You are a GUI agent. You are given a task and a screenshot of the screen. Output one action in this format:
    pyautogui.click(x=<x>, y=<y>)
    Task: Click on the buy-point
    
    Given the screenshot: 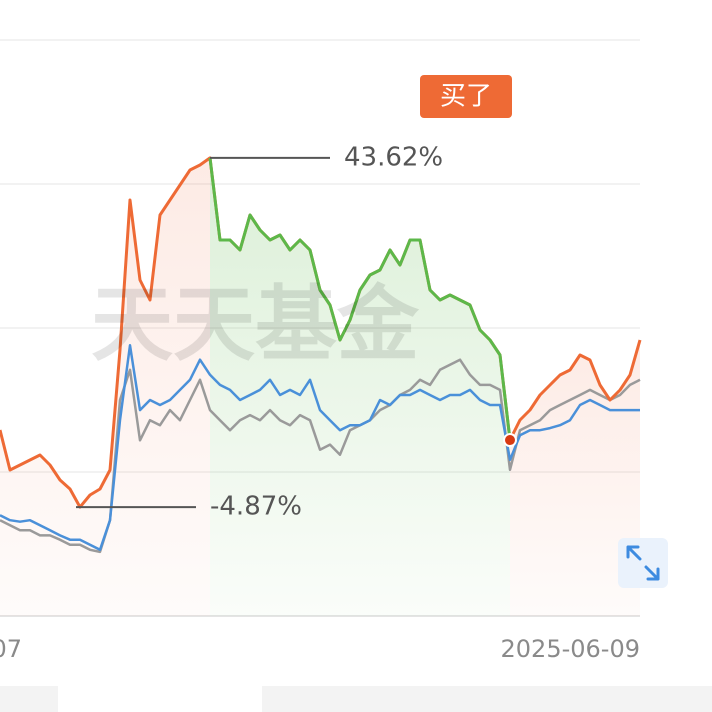 What is the action you would take?
    pyautogui.click(x=510, y=440)
    